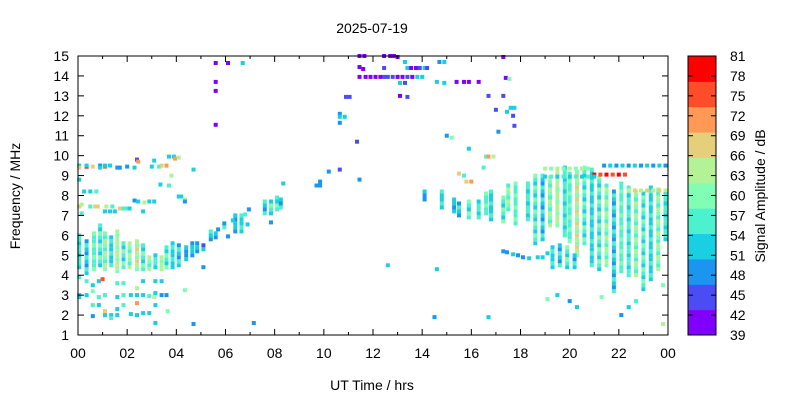 Image resolution: width=800 pixels, height=400 pixels. What do you see at coordinates (372, 385) in the screenshot?
I see `x-axis-label: UT Time / hrs` at bounding box center [372, 385].